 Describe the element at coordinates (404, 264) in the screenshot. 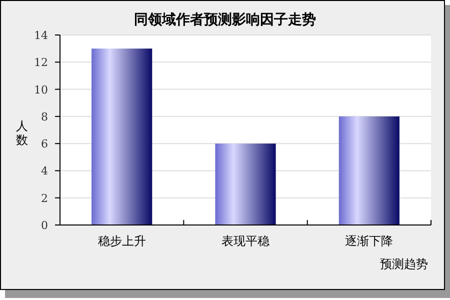

I see `x-axis-title: 预测趋势` at that location.